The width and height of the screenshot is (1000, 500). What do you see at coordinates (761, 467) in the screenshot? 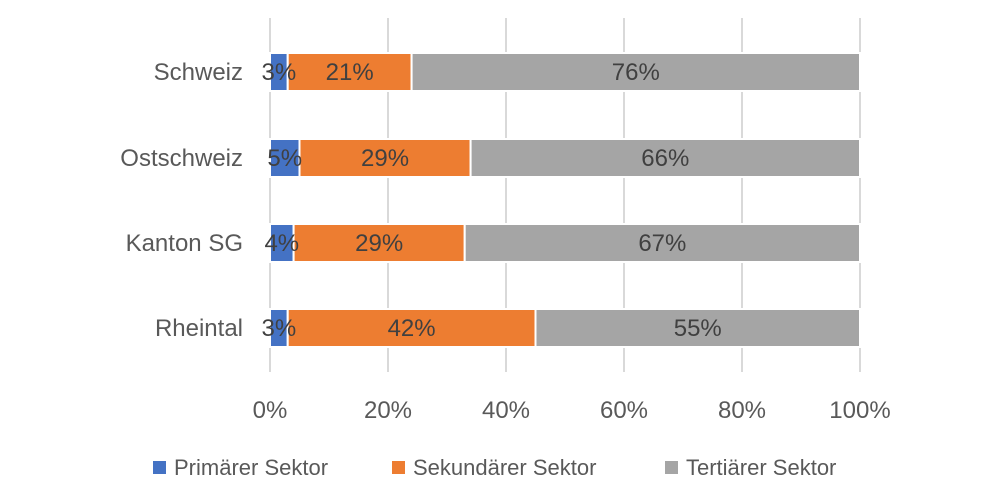
I see `legend-label: Tertiärer Sektor` at bounding box center [761, 467].